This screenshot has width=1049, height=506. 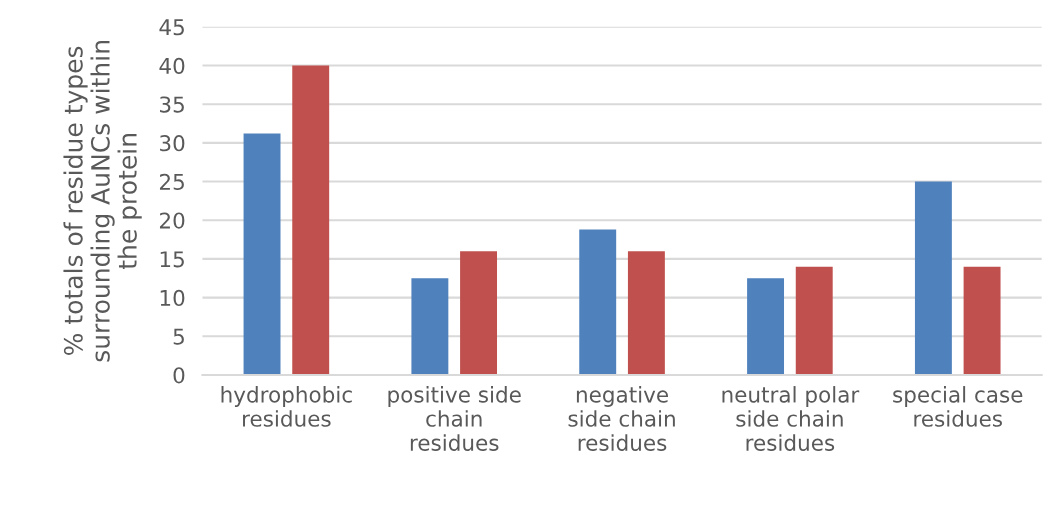 I want to click on y-axis-title: % totals of residue types surrounding AuNCs within the protein, so click(x=102, y=201).